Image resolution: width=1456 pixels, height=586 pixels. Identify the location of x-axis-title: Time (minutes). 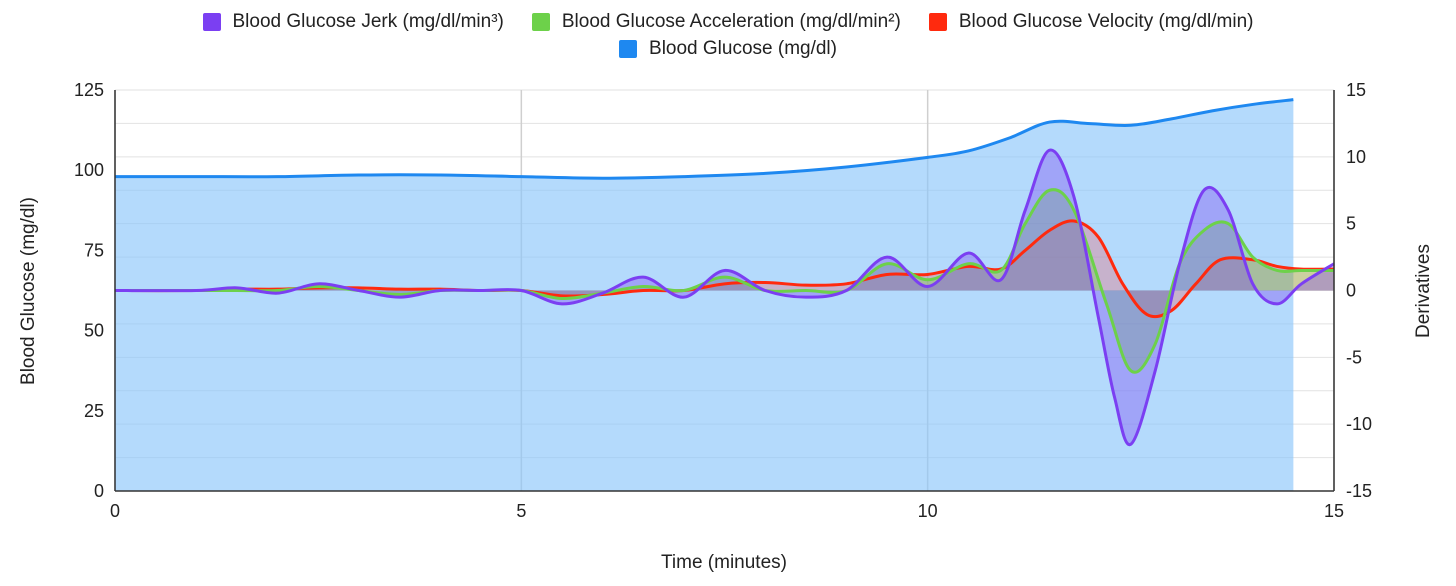
(724, 562).